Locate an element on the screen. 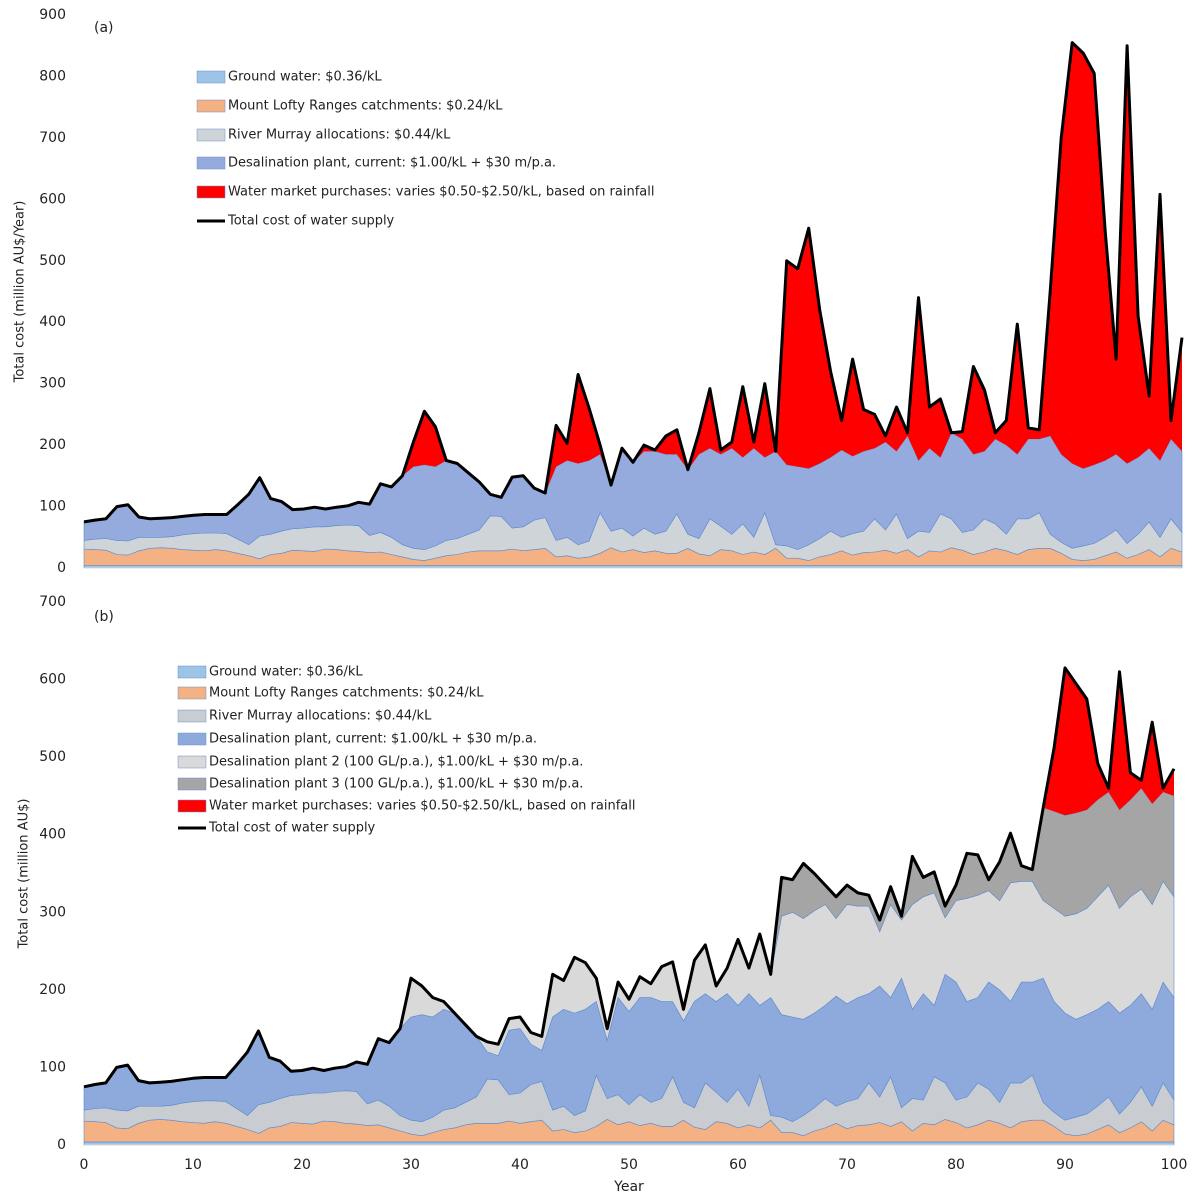 This screenshot has width=1192, height=1195. x-tick-label: 80 is located at coordinates (956, 1165).